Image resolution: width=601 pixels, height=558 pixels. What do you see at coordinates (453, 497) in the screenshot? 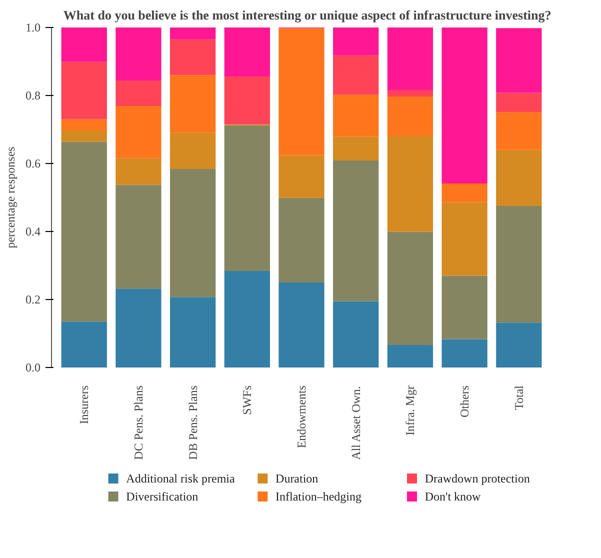
I see `legend-label: Don't know` at bounding box center [453, 497].